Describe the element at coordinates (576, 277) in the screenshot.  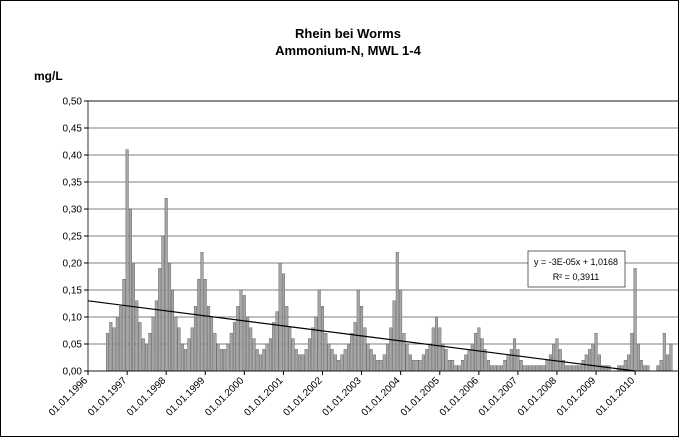
I see `trendline-r2: R² = 0,3911` at that location.